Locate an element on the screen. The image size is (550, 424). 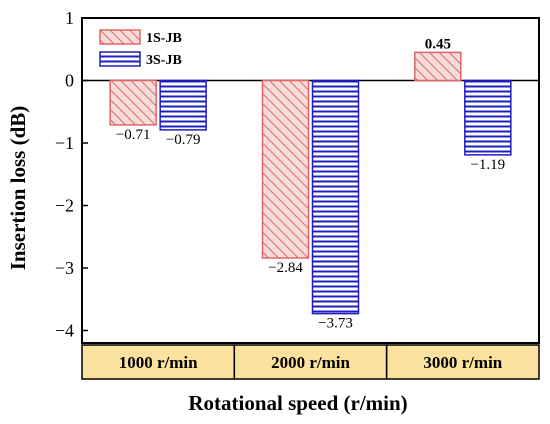
category-box is located at coordinates (462, 362).